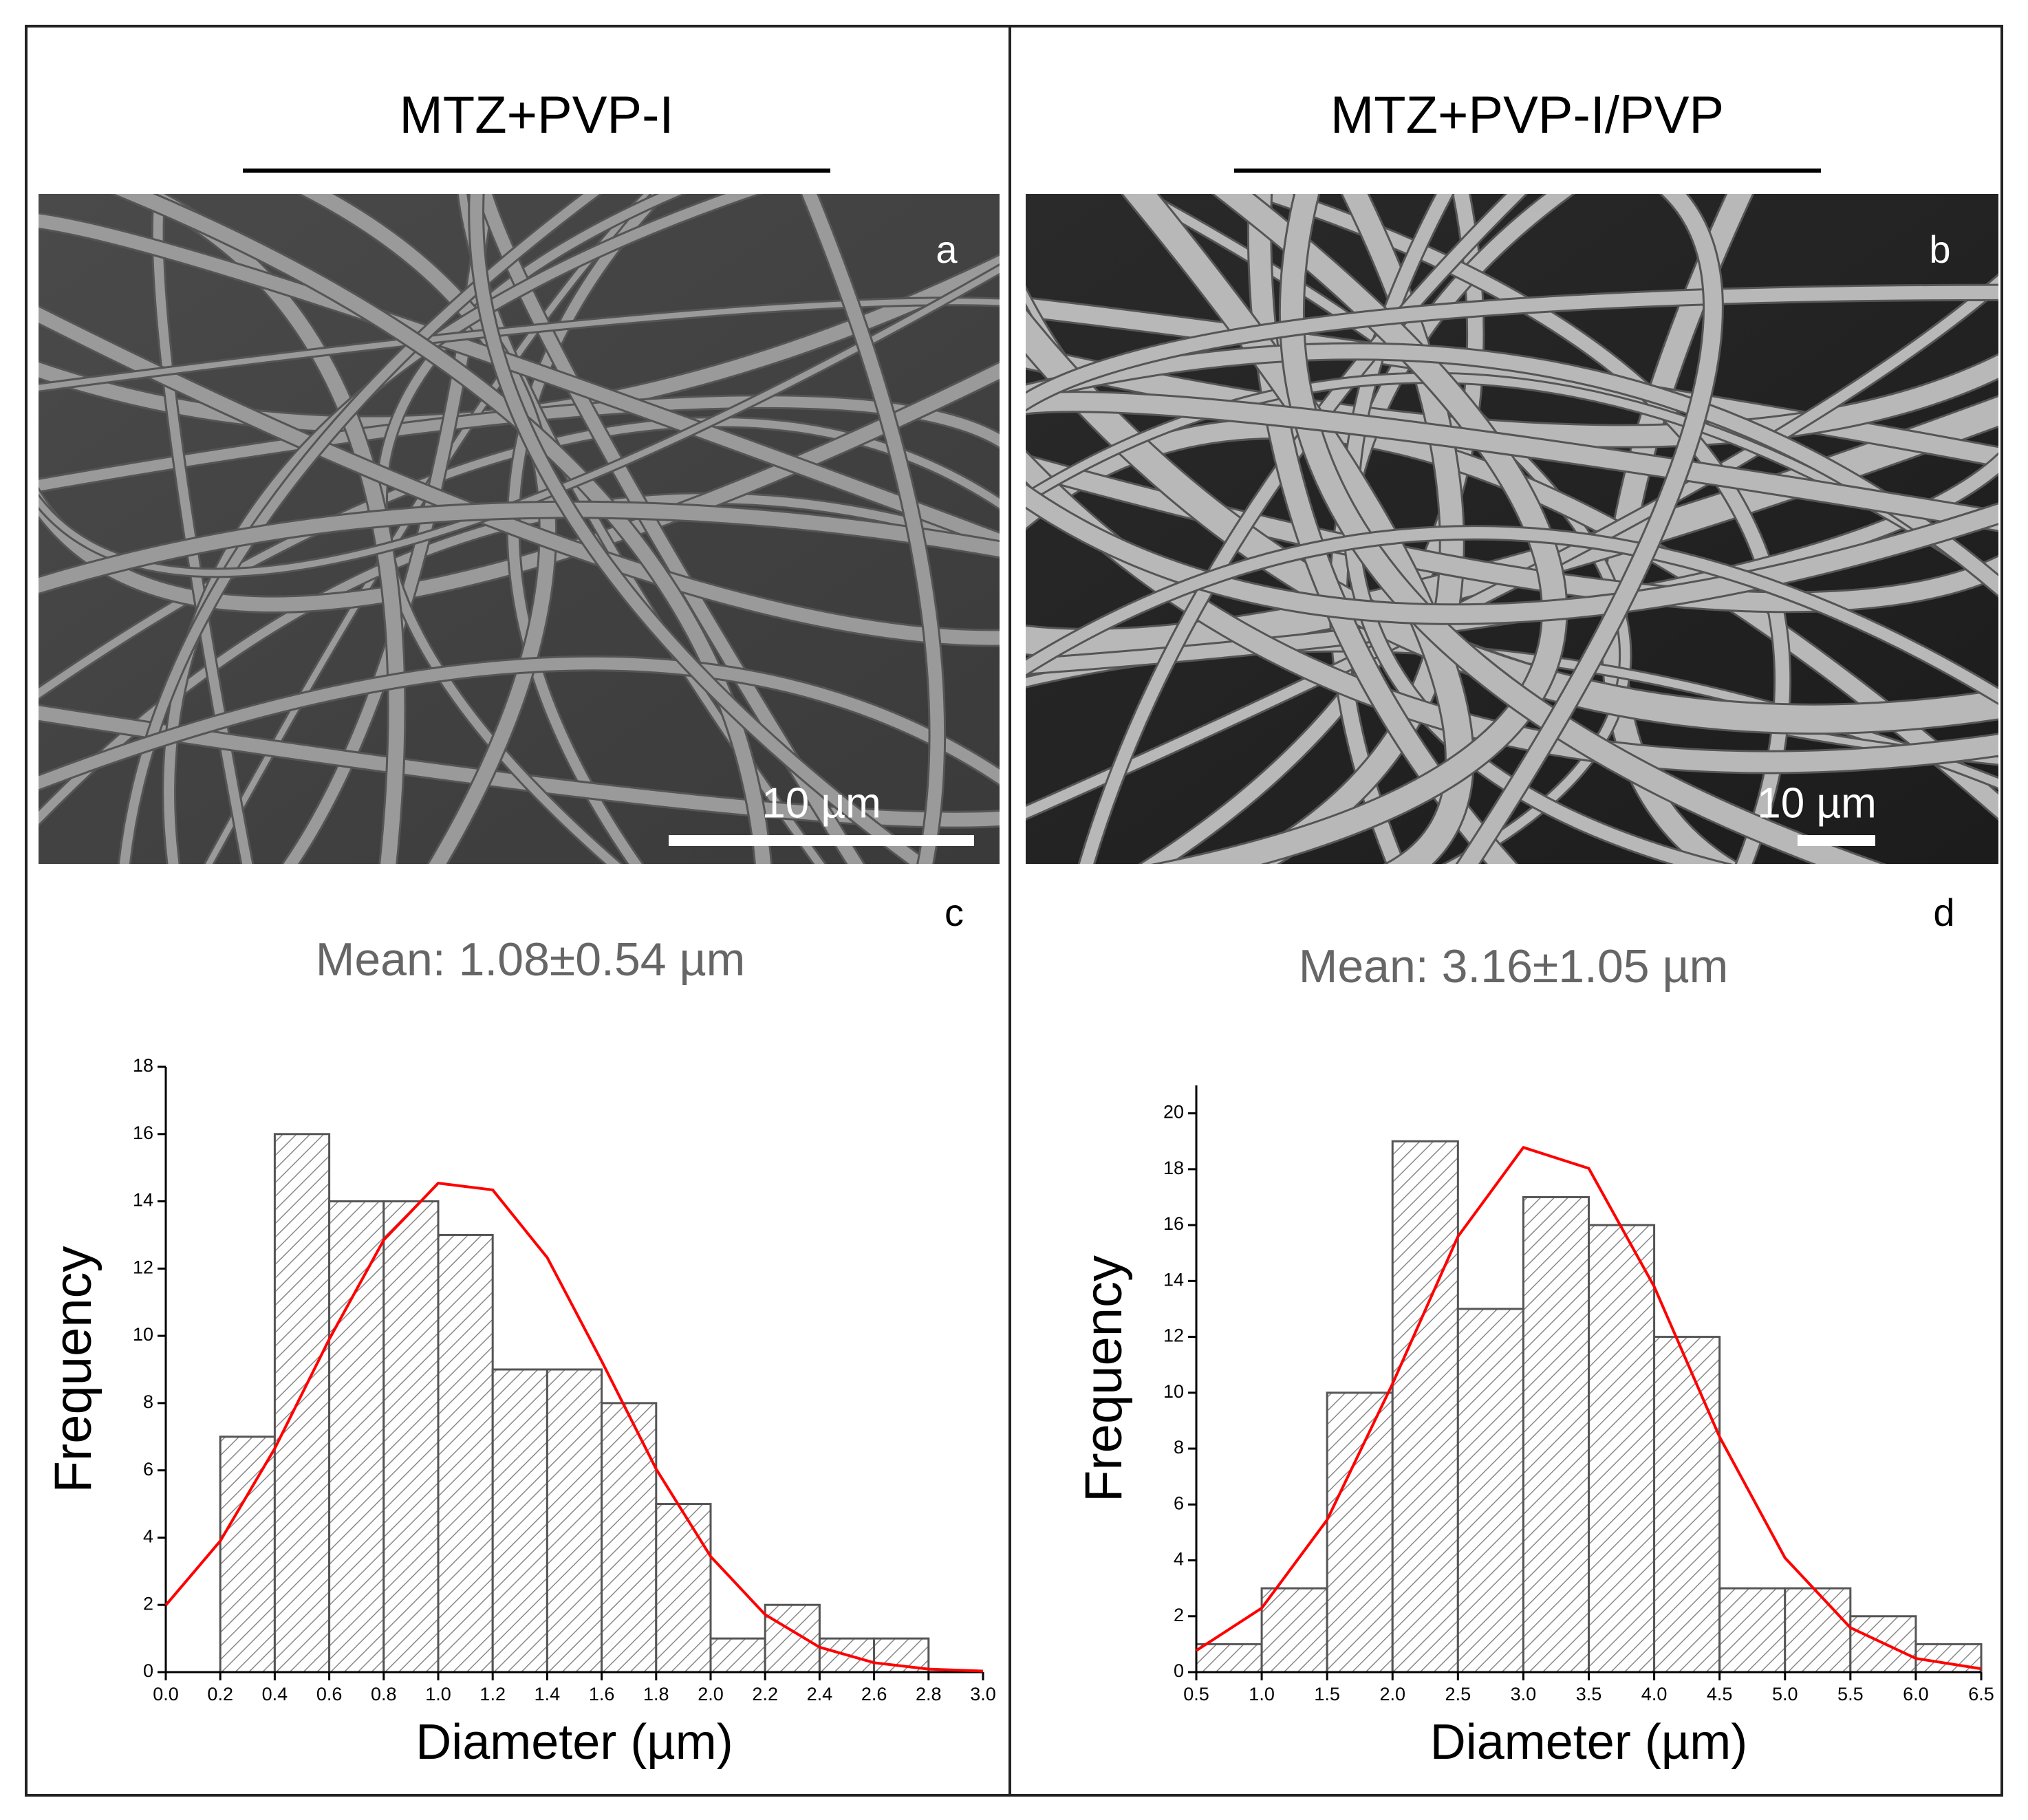  What do you see at coordinates (329, 1694) in the screenshot?
I see `x-tick-label: 0.6` at bounding box center [329, 1694].